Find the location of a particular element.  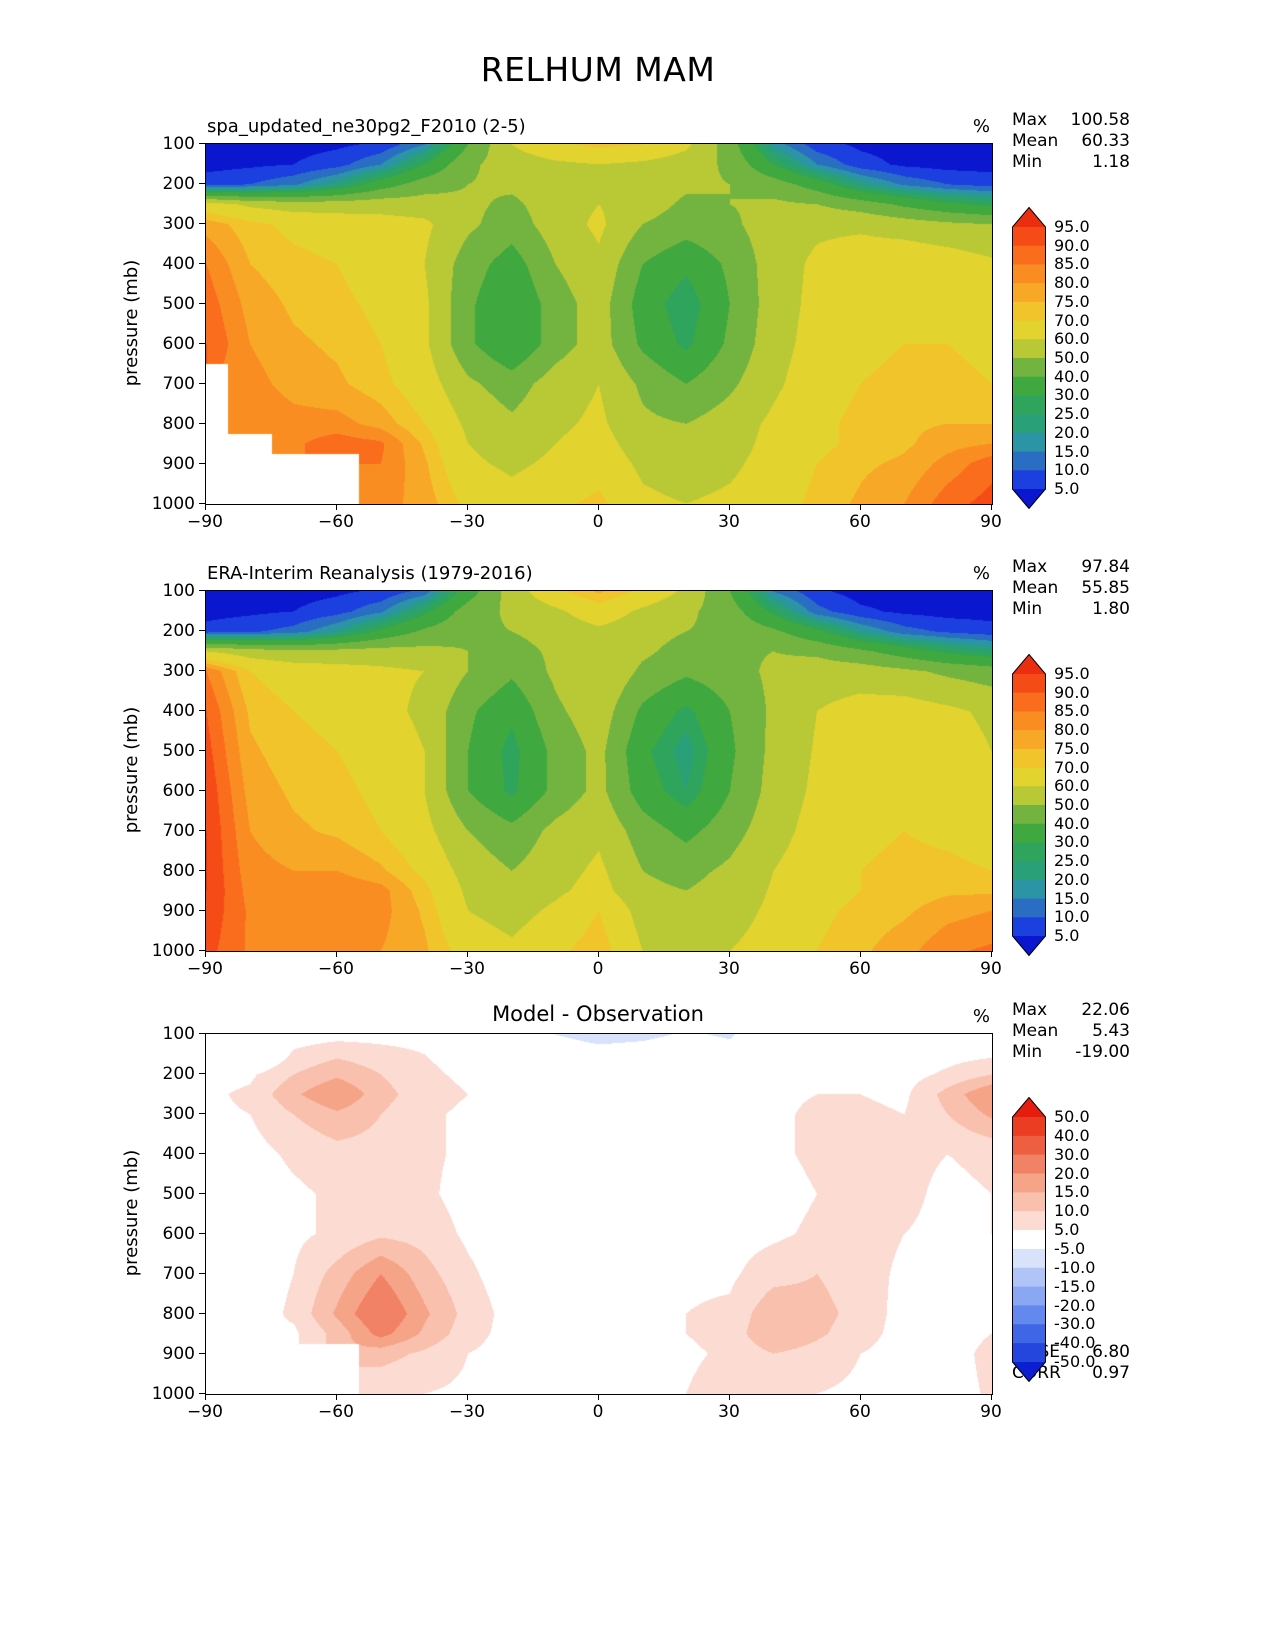

stat-row: Mean 5.43 is located at coordinates (1071, 1031).